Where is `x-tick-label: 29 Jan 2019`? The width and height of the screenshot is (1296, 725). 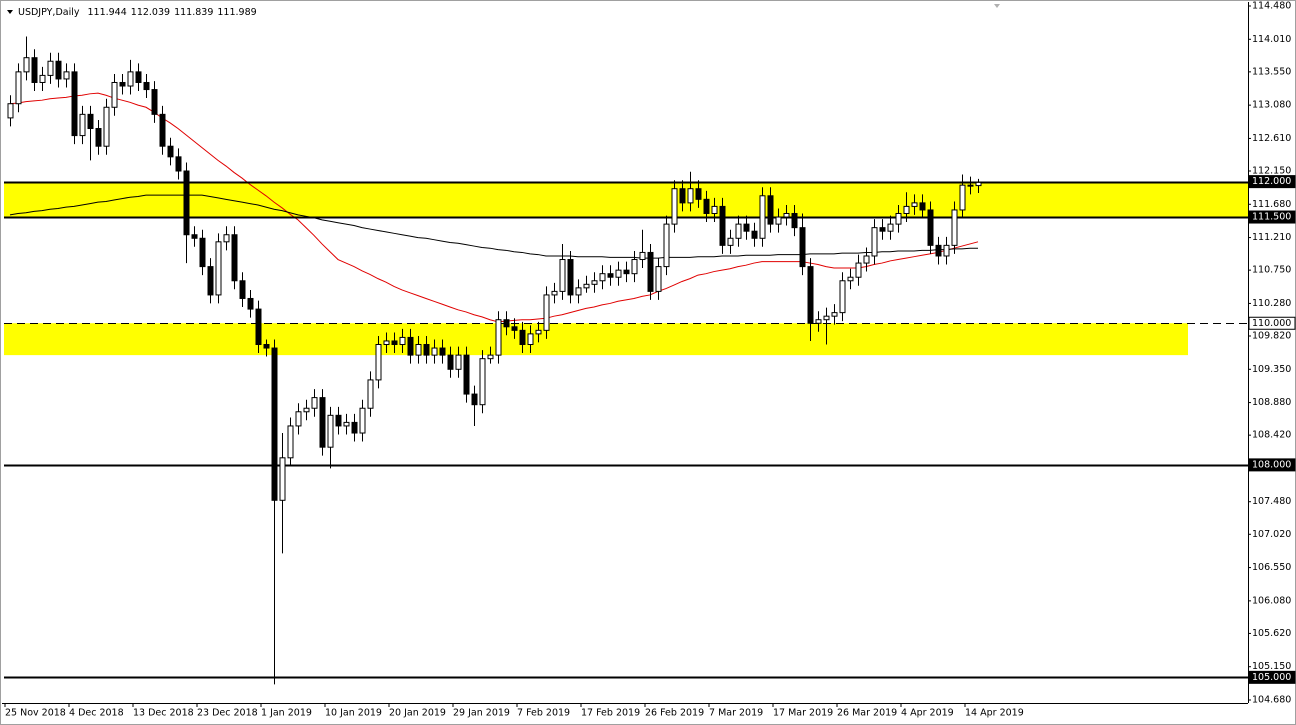
x-tick-label: 29 Jan 2019 is located at coordinates (481, 713).